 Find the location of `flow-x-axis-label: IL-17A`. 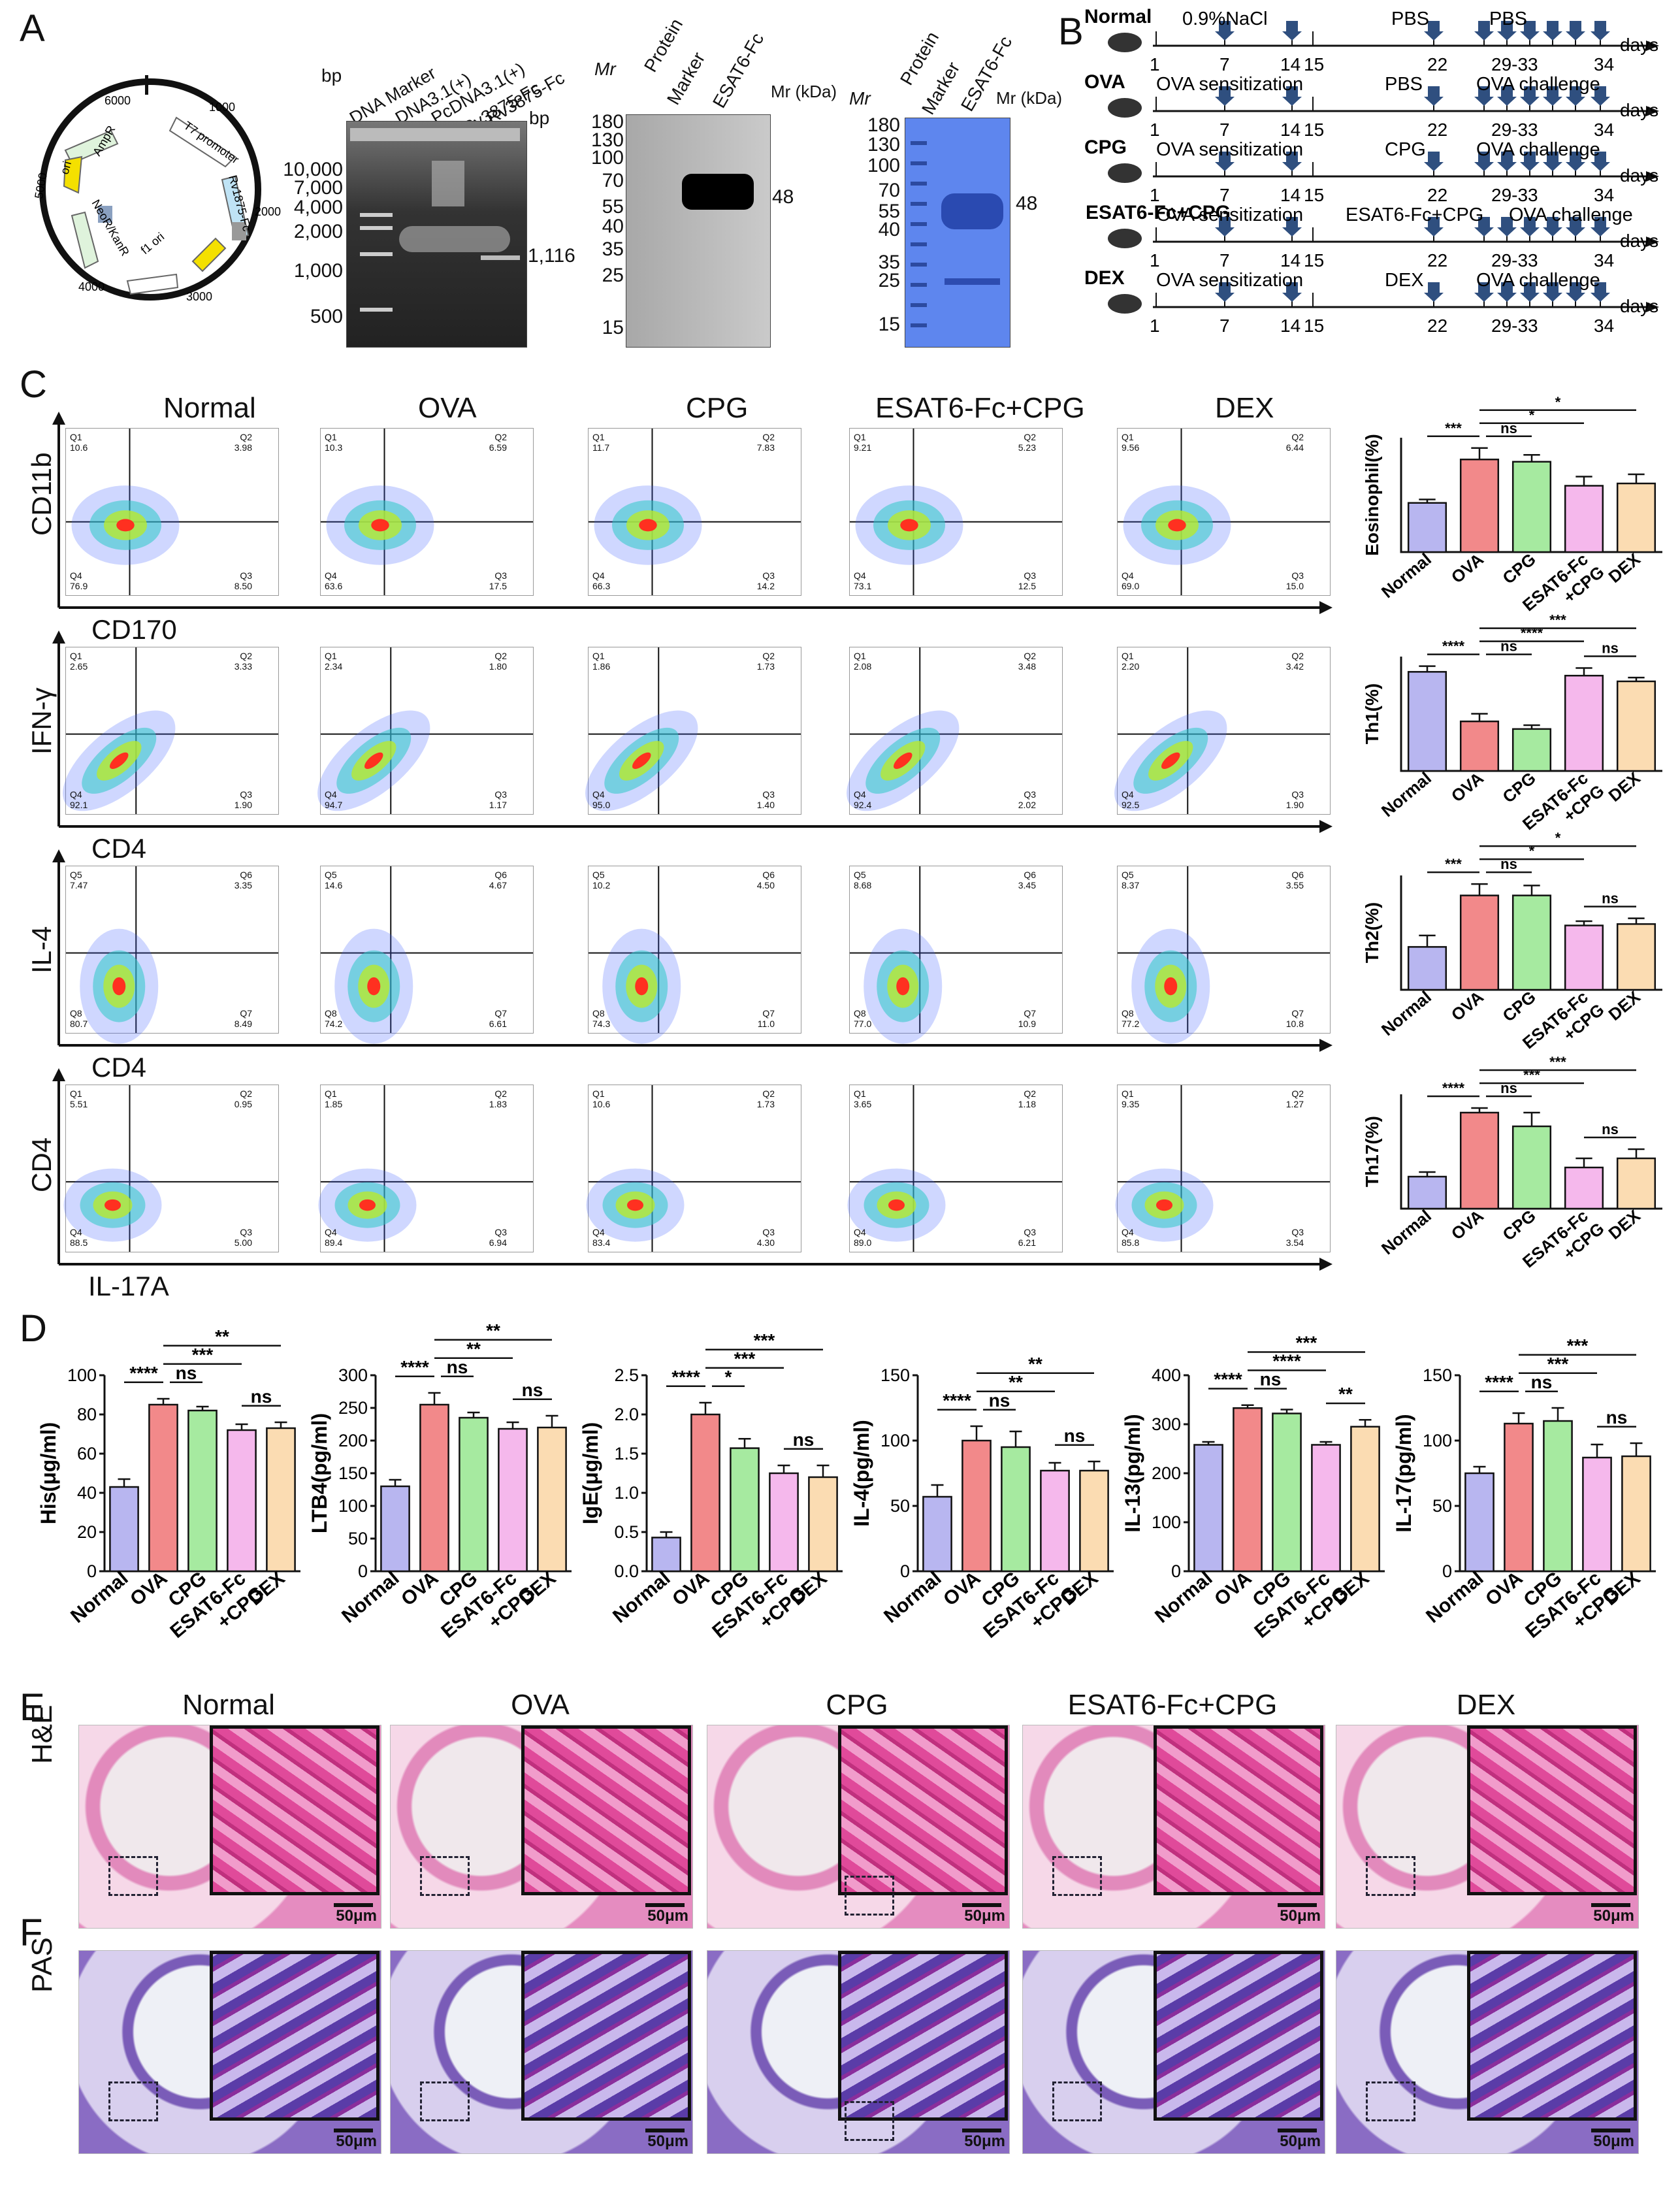

flow-x-axis-label: IL-17A is located at coordinates (128, 1286).